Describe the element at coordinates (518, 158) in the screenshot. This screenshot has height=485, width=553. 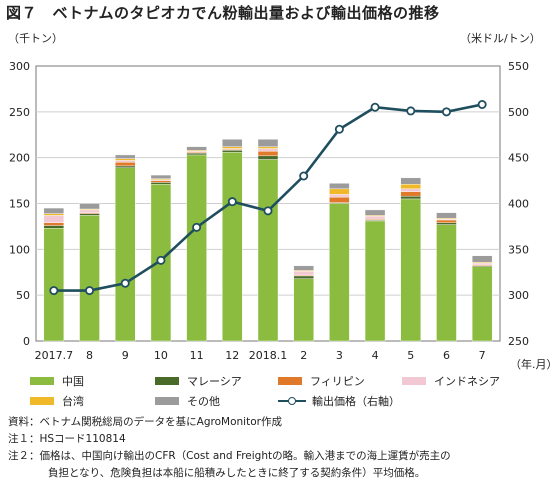
I see `right-tick-label: 450` at that location.